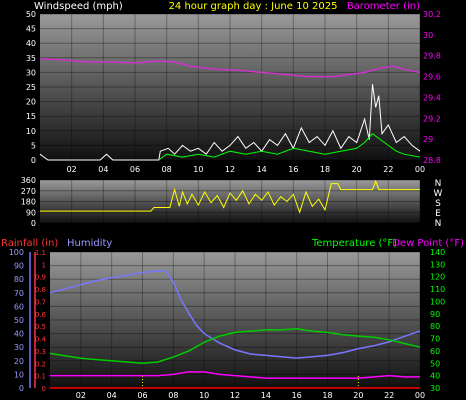 The width and height of the screenshot is (466, 400). I want to click on rain-tick-label: 0.5, so click(40, 327).